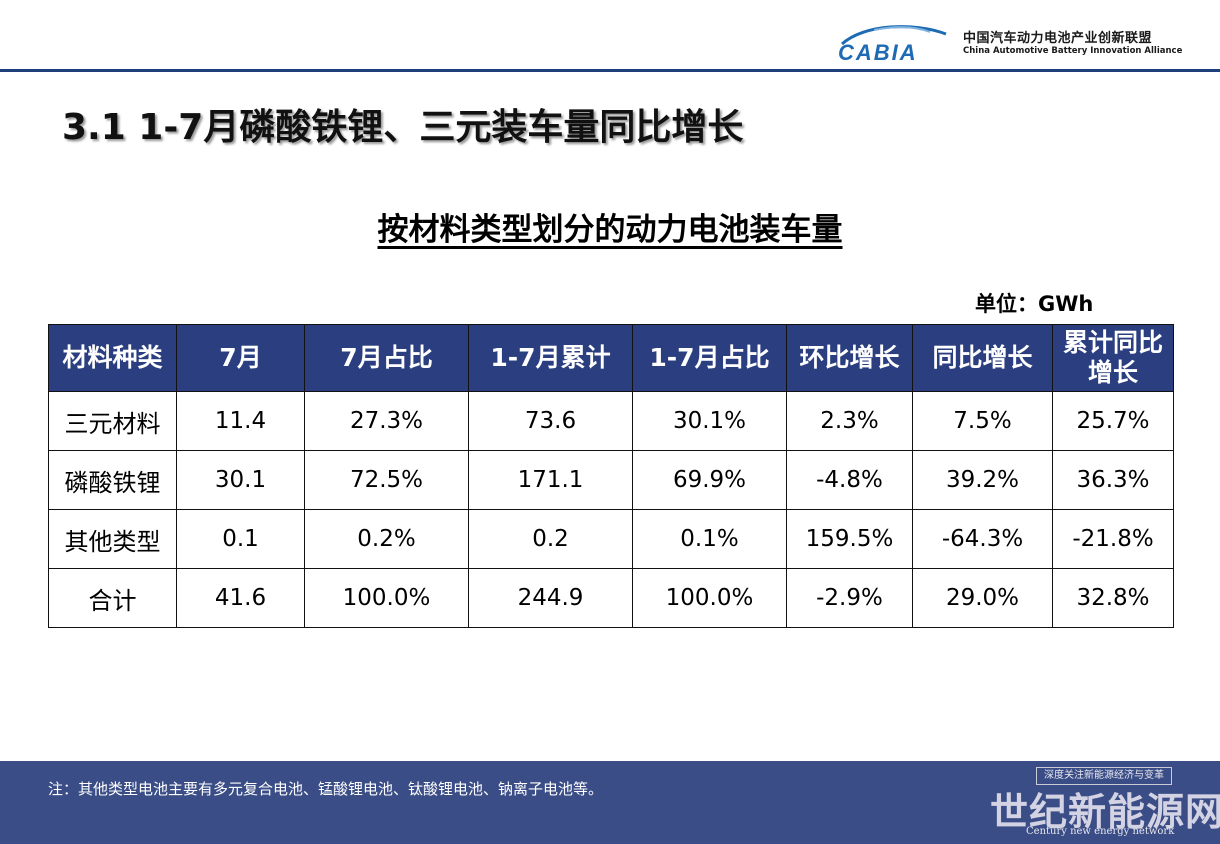 The width and height of the screenshot is (1220, 844). What do you see at coordinates (1113, 598) in the screenshot?
I see `table-cell: 32.8%` at bounding box center [1113, 598].